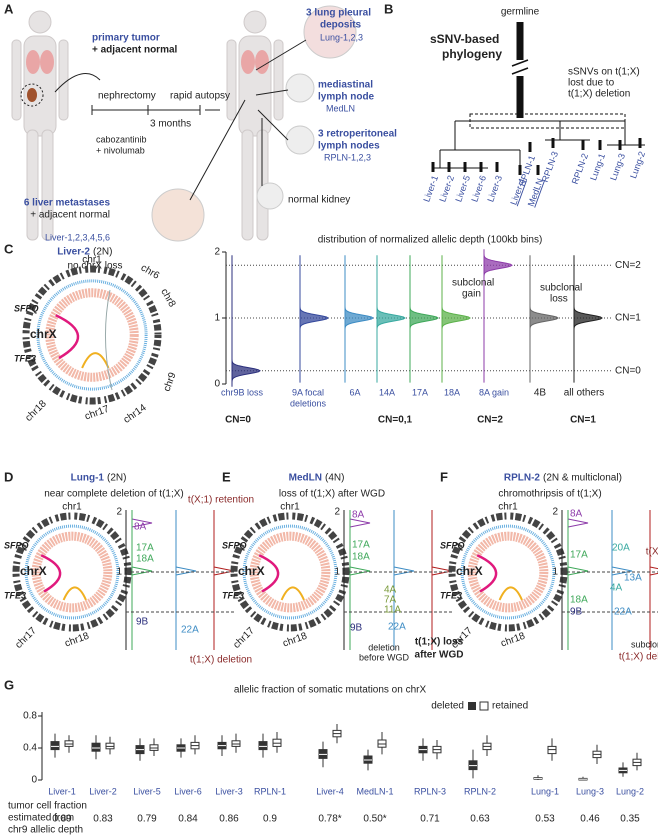 The image size is (658, 839). Describe the element at coordinates (167, 298) in the screenshot. I see `label: chr8` at that location.